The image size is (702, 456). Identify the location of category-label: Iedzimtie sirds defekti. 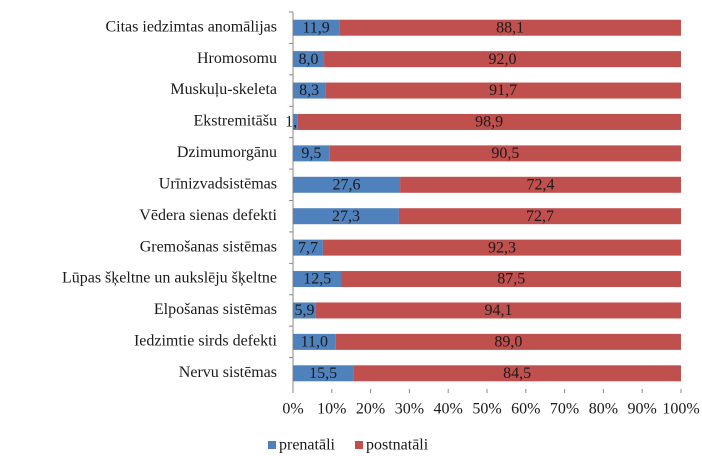
(206, 341).